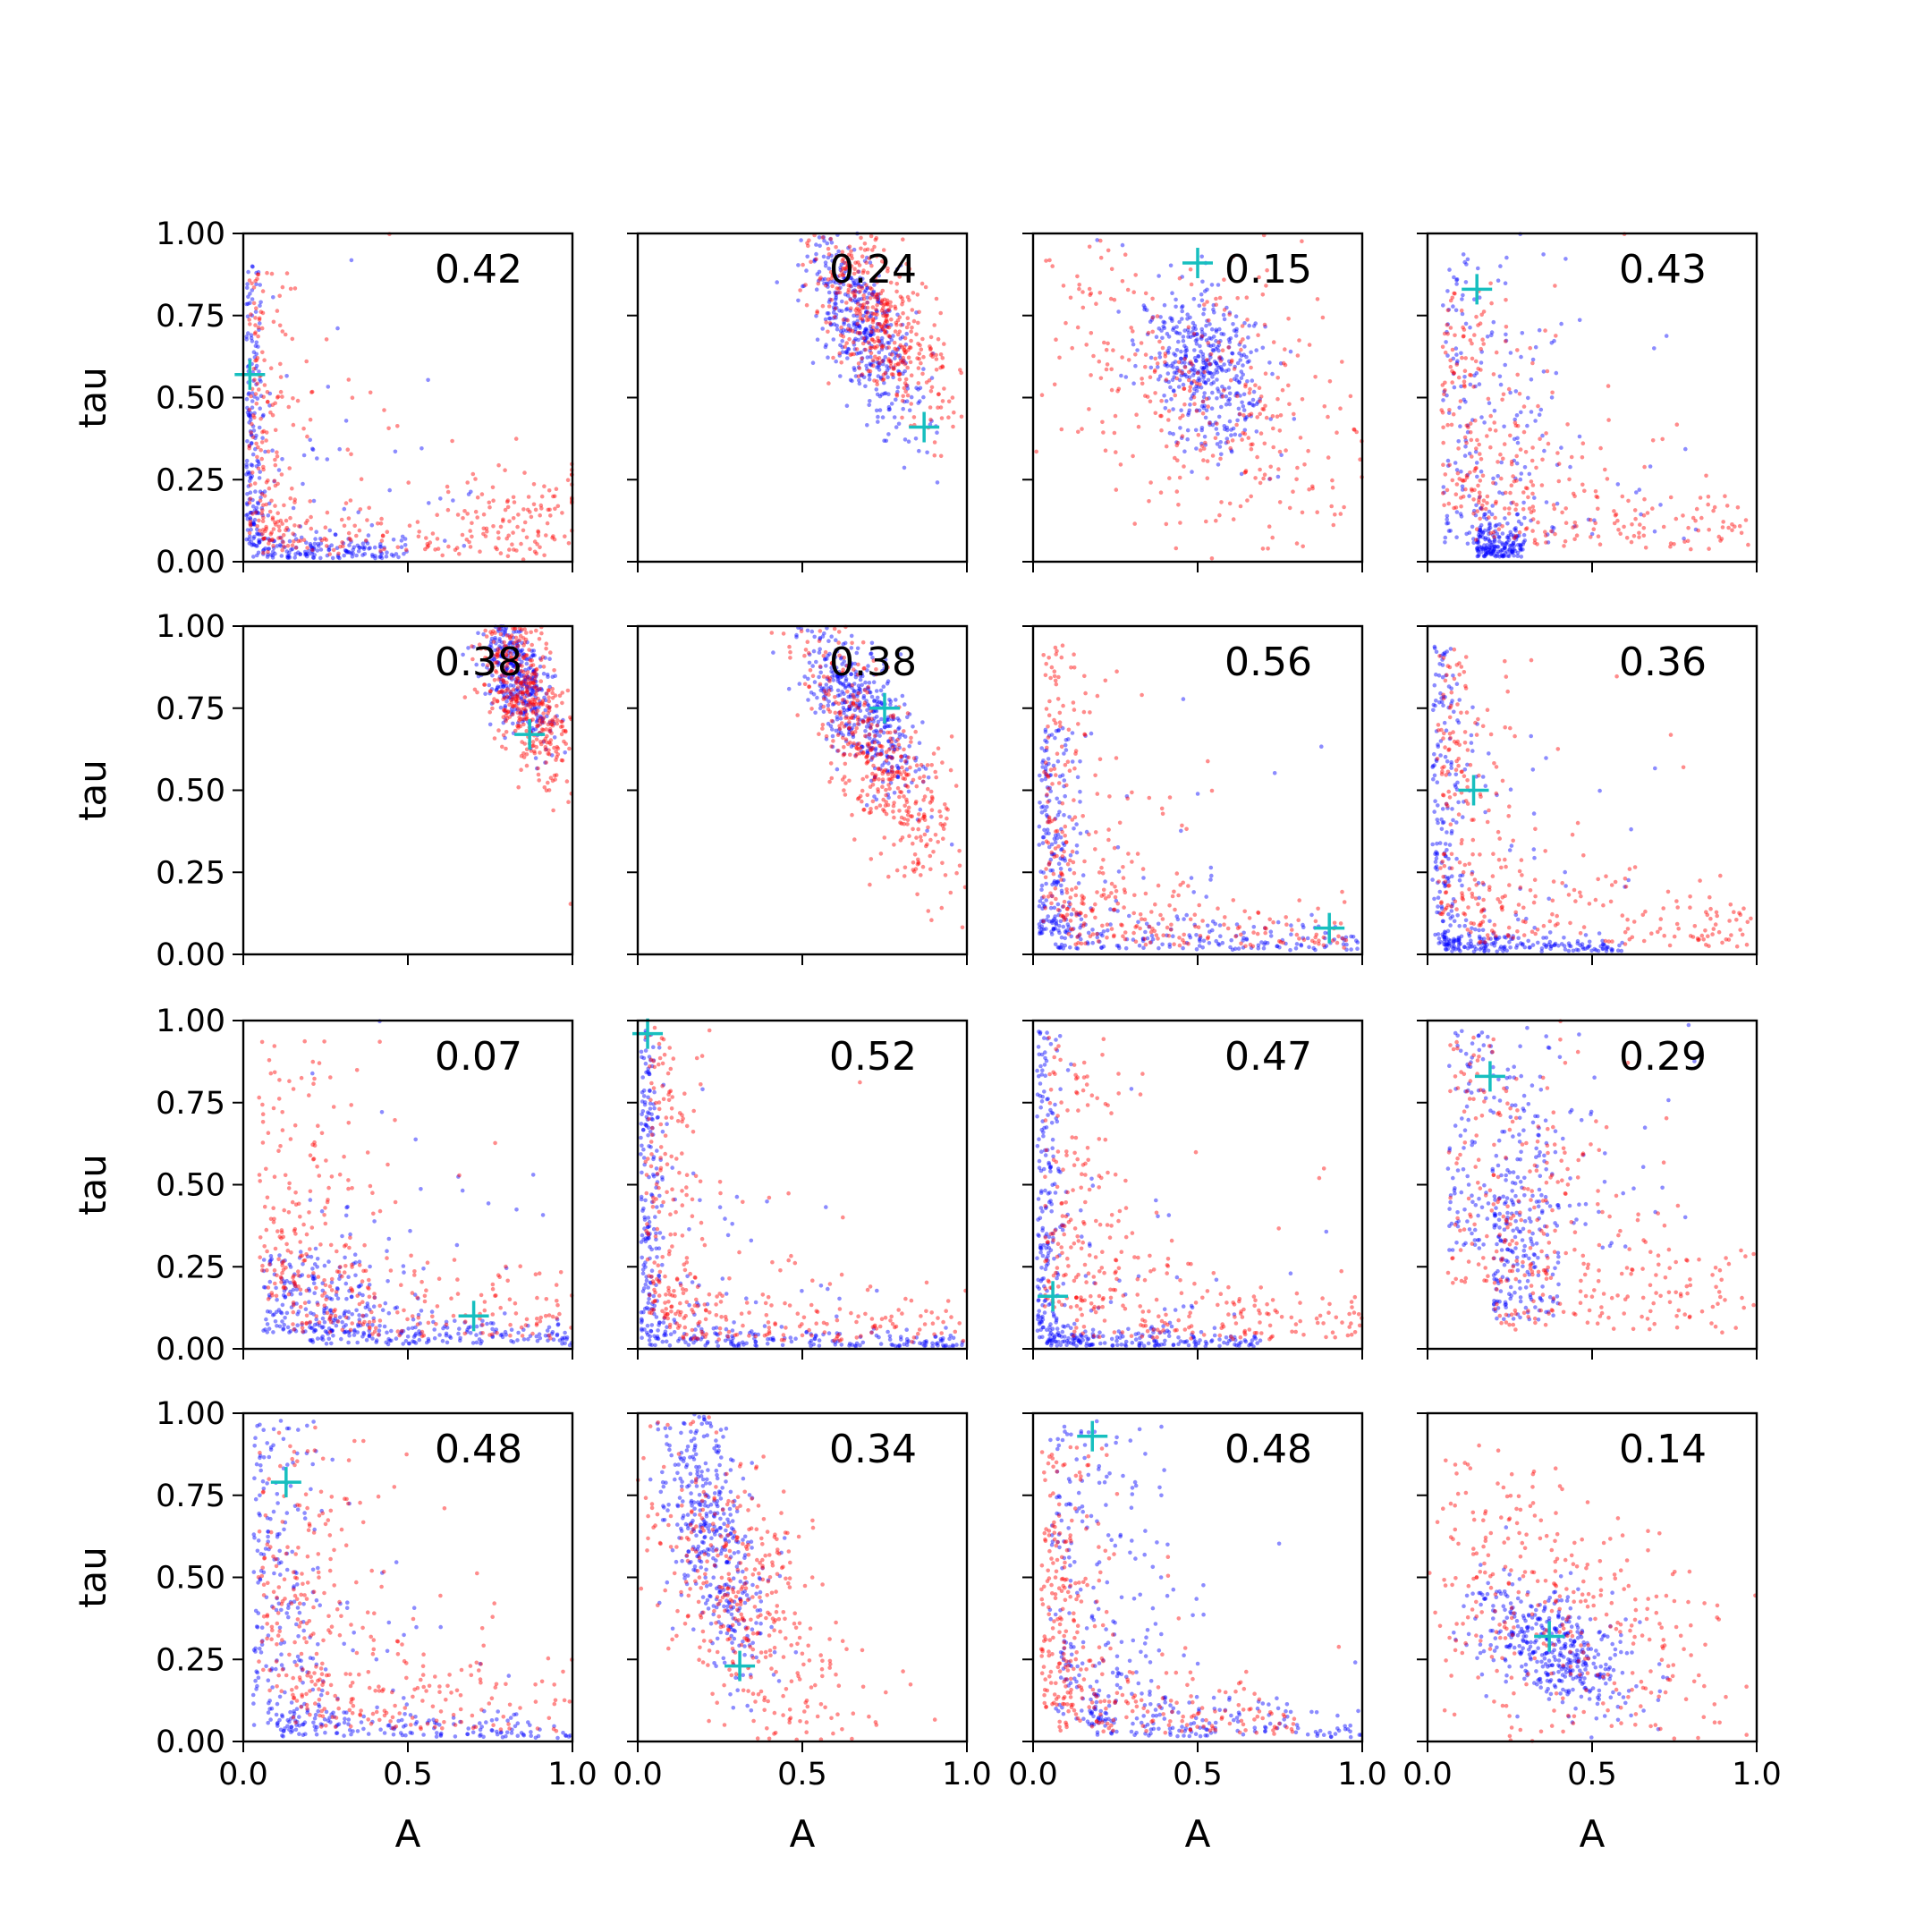 The height and width of the screenshot is (1932, 1932). I want to click on y-tick-label: 0.75, so click(190, 709).